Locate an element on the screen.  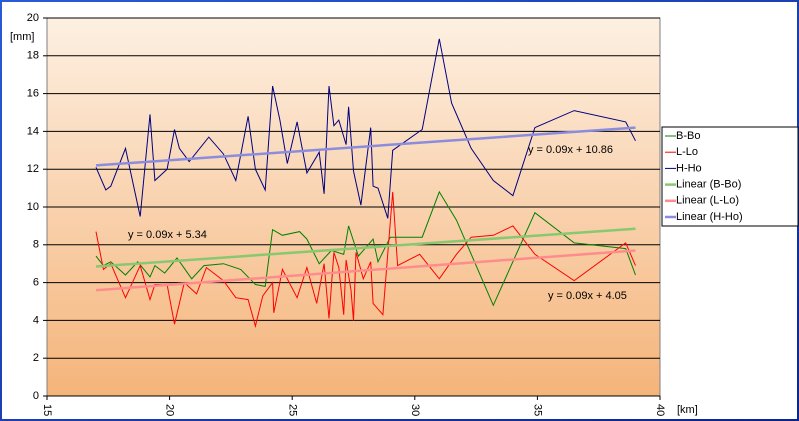
legend-label: Linear (H-Ho) is located at coordinates (709, 217).